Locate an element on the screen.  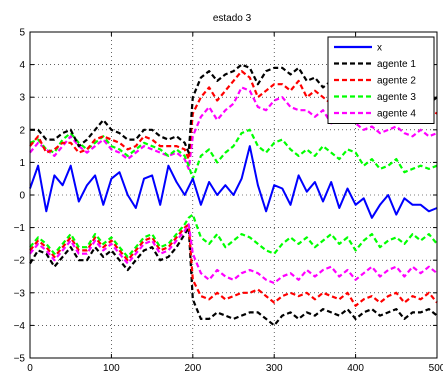
y-tick-label: 1 is located at coordinates (22, 163).